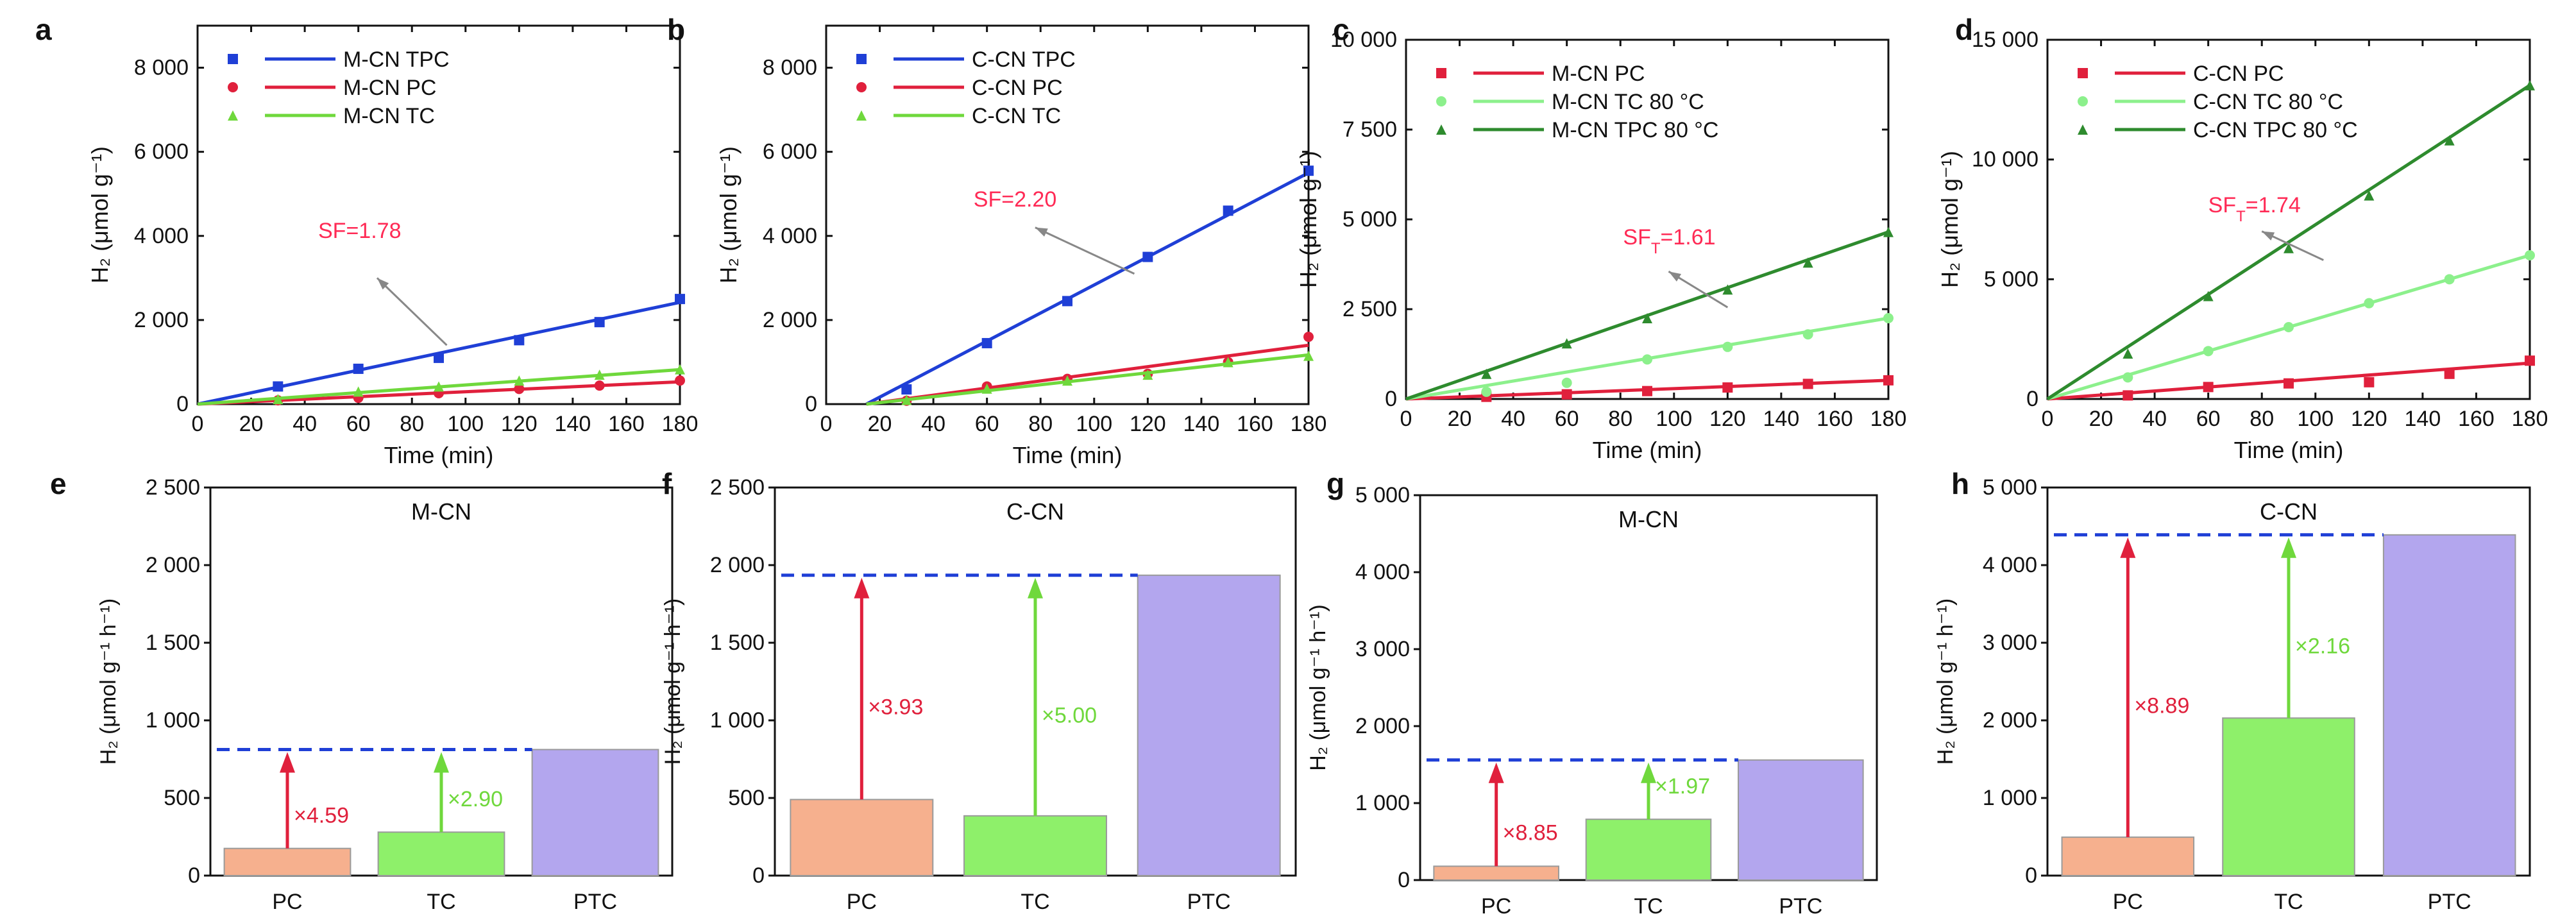  What do you see at coordinates (1017, 88) in the screenshot?
I see `legend-label-1: C-CN PC` at bounding box center [1017, 88].